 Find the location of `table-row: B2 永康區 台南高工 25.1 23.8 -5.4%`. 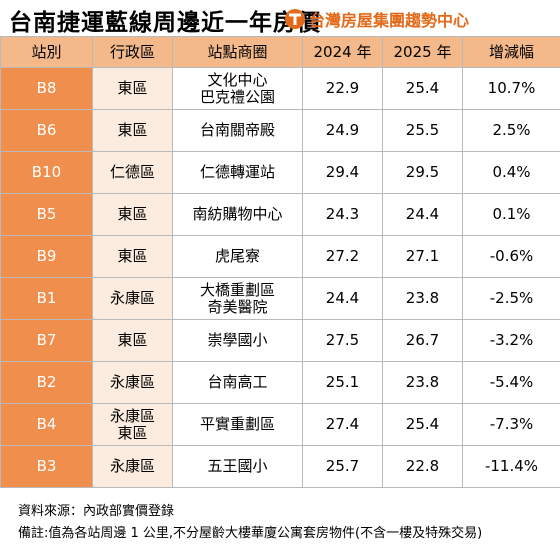

table-row: B2 永康區 台南高工 25.1 23.8 -5.4% is located at coordinates (280, 382).